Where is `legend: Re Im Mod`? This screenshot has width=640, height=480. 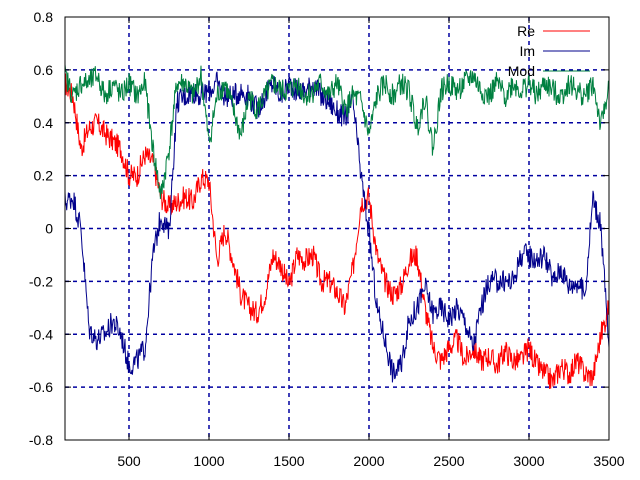
legend: Re Im Mod is located at coordinates (549, 51).